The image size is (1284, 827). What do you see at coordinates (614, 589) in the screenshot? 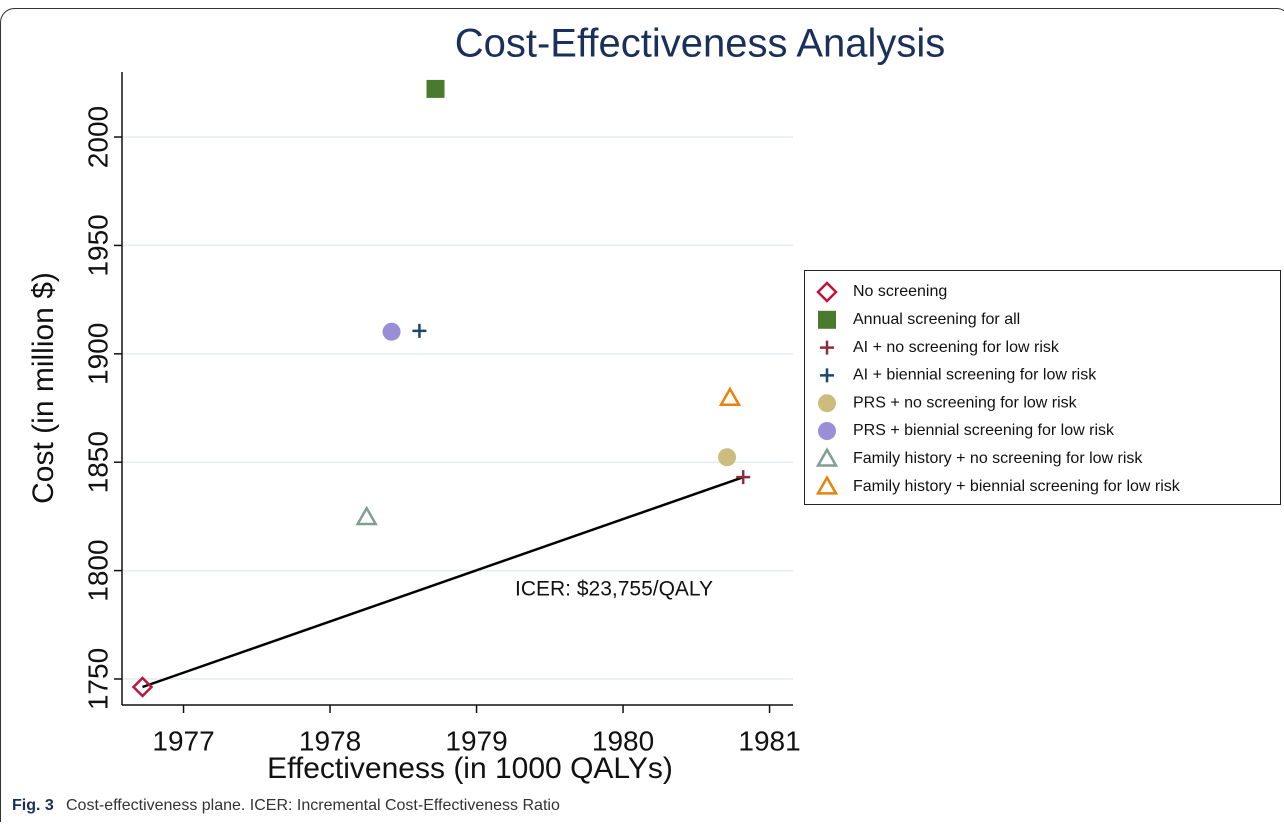
I see `annotation: ICER: $23,755/QALY` at bounding box center [614, 589].